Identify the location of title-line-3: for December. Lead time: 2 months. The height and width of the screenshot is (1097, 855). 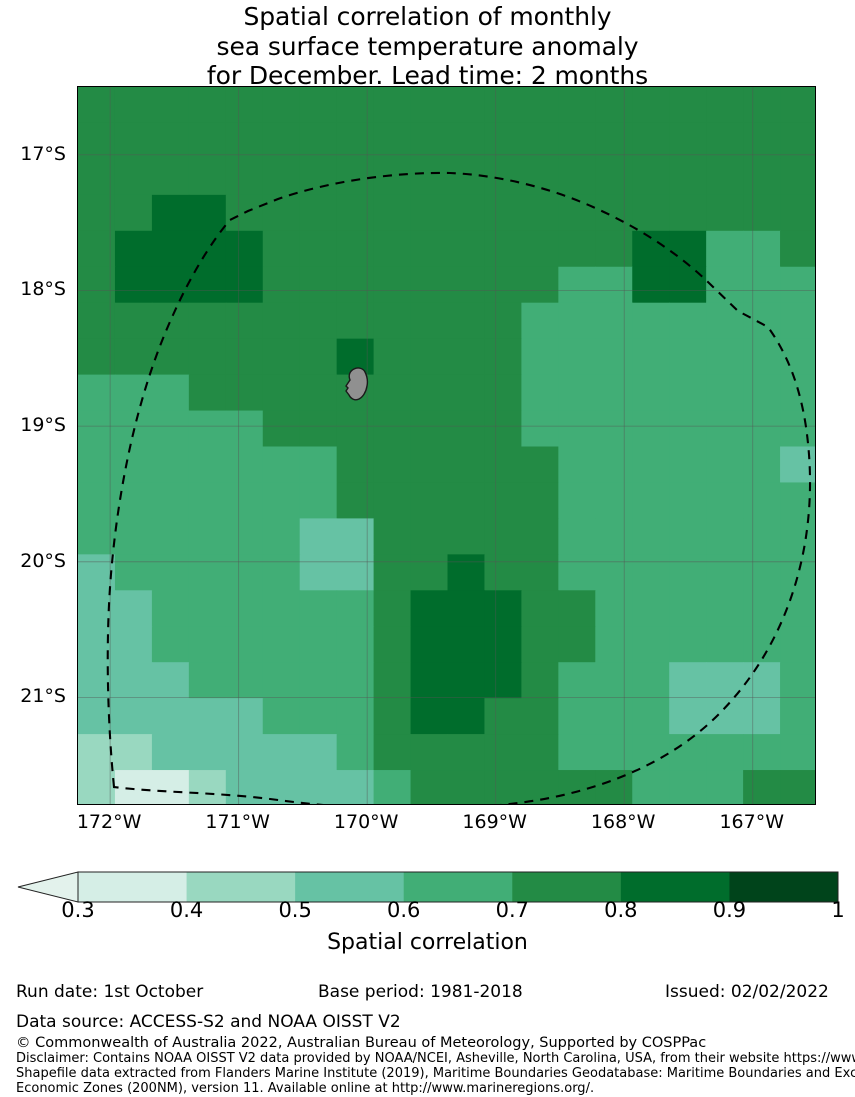
(427, 75).